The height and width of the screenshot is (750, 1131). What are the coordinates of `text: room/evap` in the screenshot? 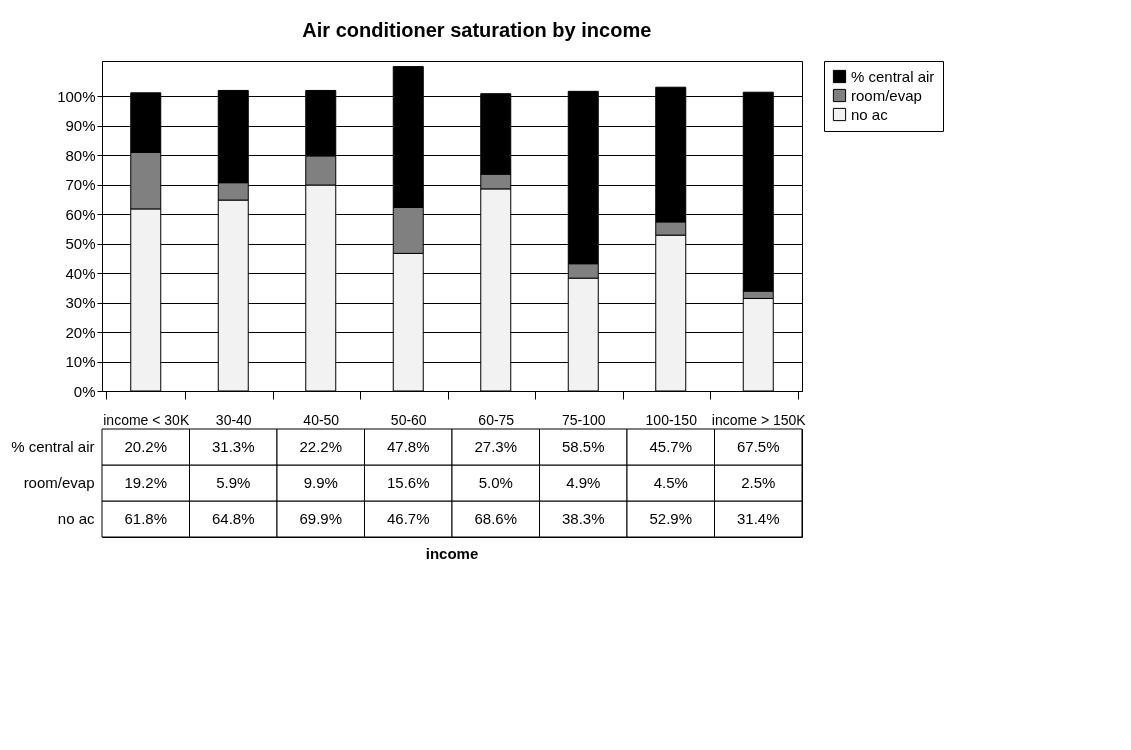 It's located at (59, 482).